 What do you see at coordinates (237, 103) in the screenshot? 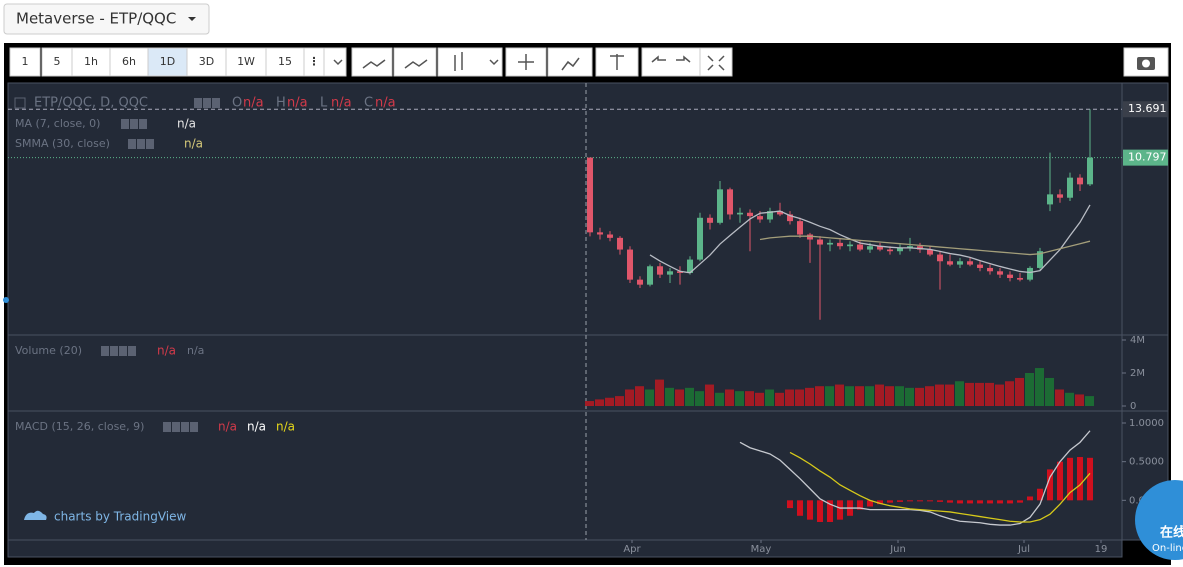
I see `legend-key: O` at bounding box center [237, 103].